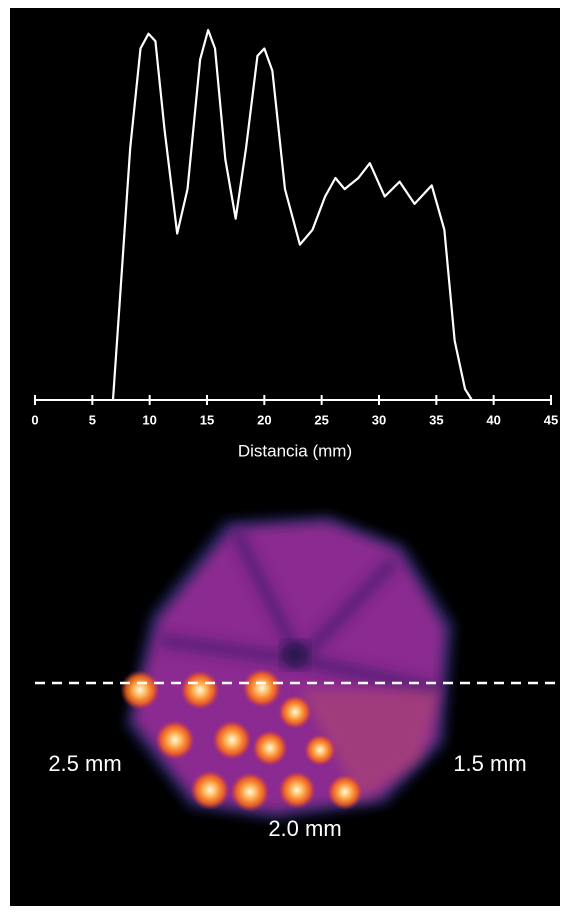 The image size is (568, 920). What do you see at coordinates (379, 419) in the screenshot?
I see `x-tick-label: 30` at bounding box center [379, 419].